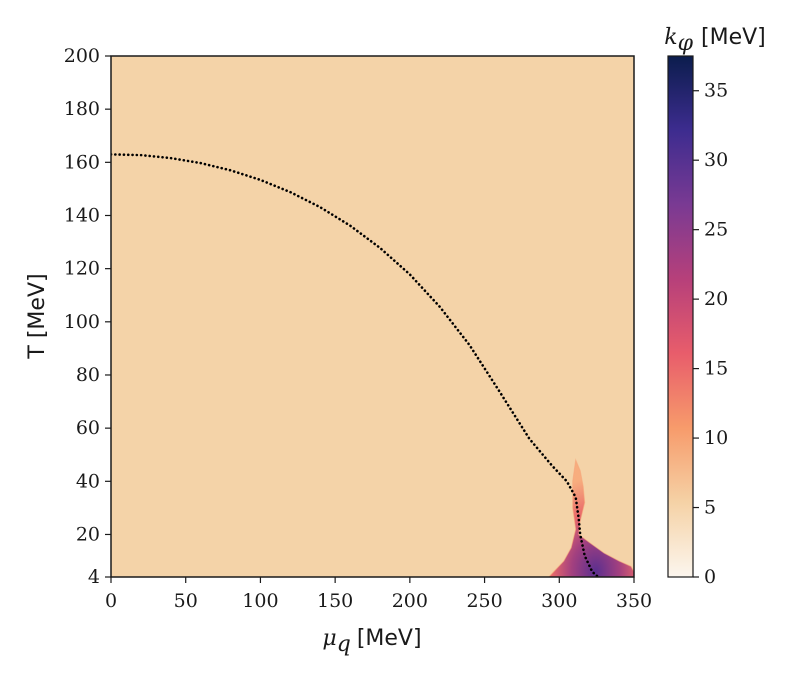 The height and width of the screenshot is (676, 789). Describe the element at coordinates (680, 316) in the screenshot. I see `colorbar-gradient` at that location.